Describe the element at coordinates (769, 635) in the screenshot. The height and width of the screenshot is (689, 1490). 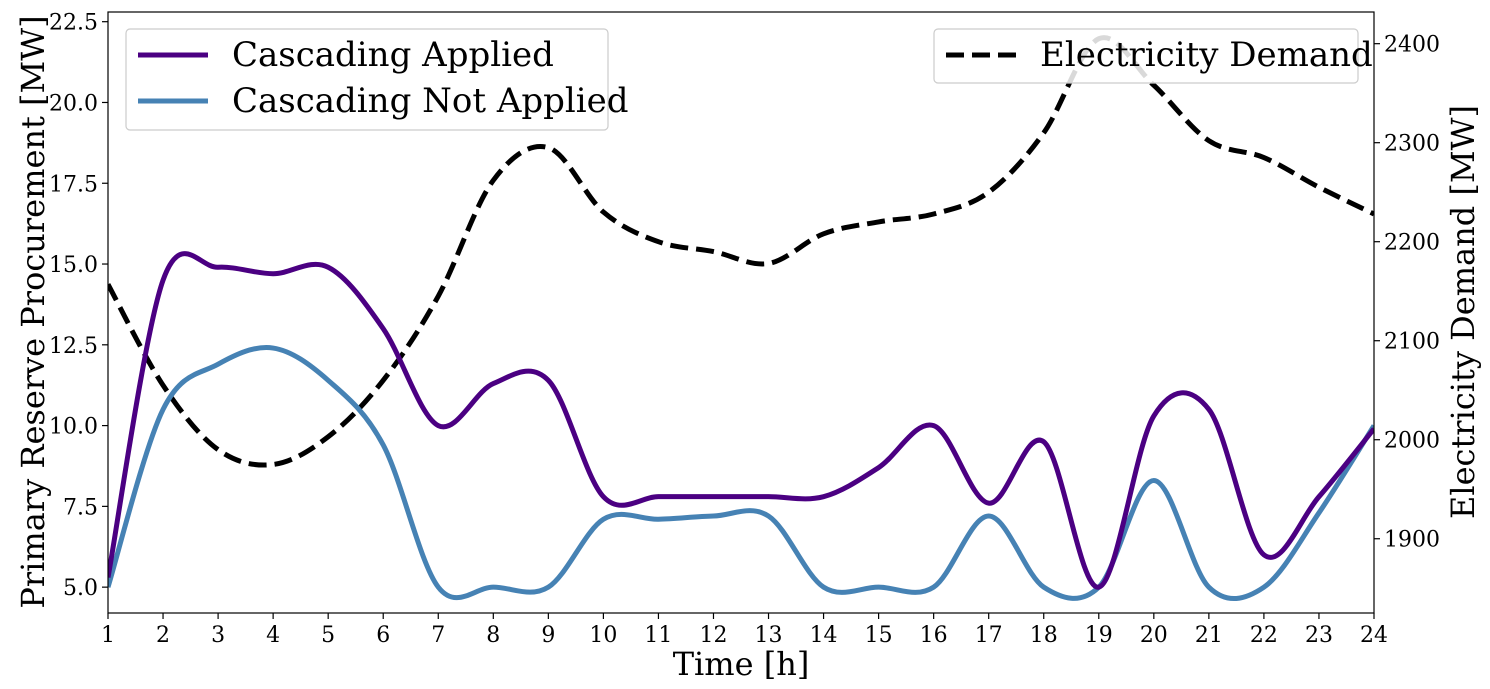
I see `x-tick-label: 13` at that location.